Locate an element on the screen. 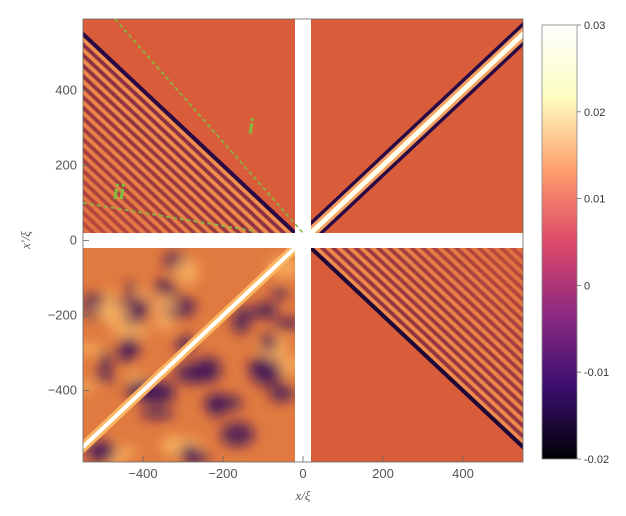 Image resolution: width=626 pixels, height=516 pixels. colorbar-tick-label: -0.02 is located at coordinates (596, 460).